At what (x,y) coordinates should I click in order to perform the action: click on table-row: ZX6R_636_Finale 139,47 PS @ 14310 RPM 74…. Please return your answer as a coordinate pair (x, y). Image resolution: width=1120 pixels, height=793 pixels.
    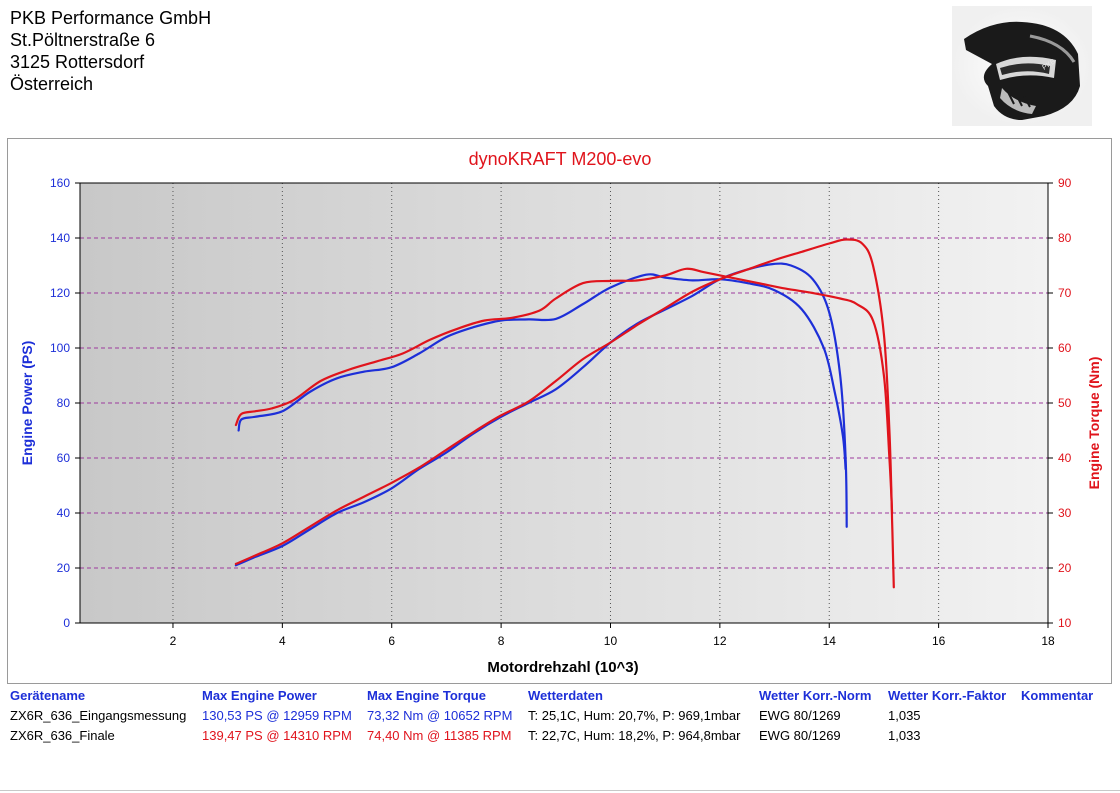
    Looking at the image, I should click on (559, 735).